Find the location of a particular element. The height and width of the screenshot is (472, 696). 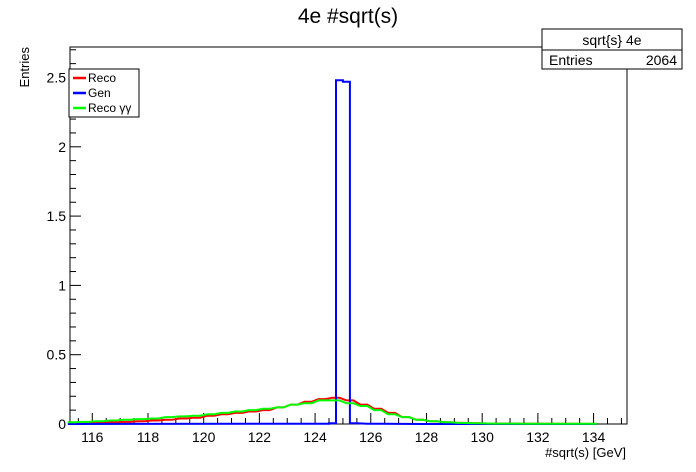

series-line-reco is located at coordinates (332, 412).